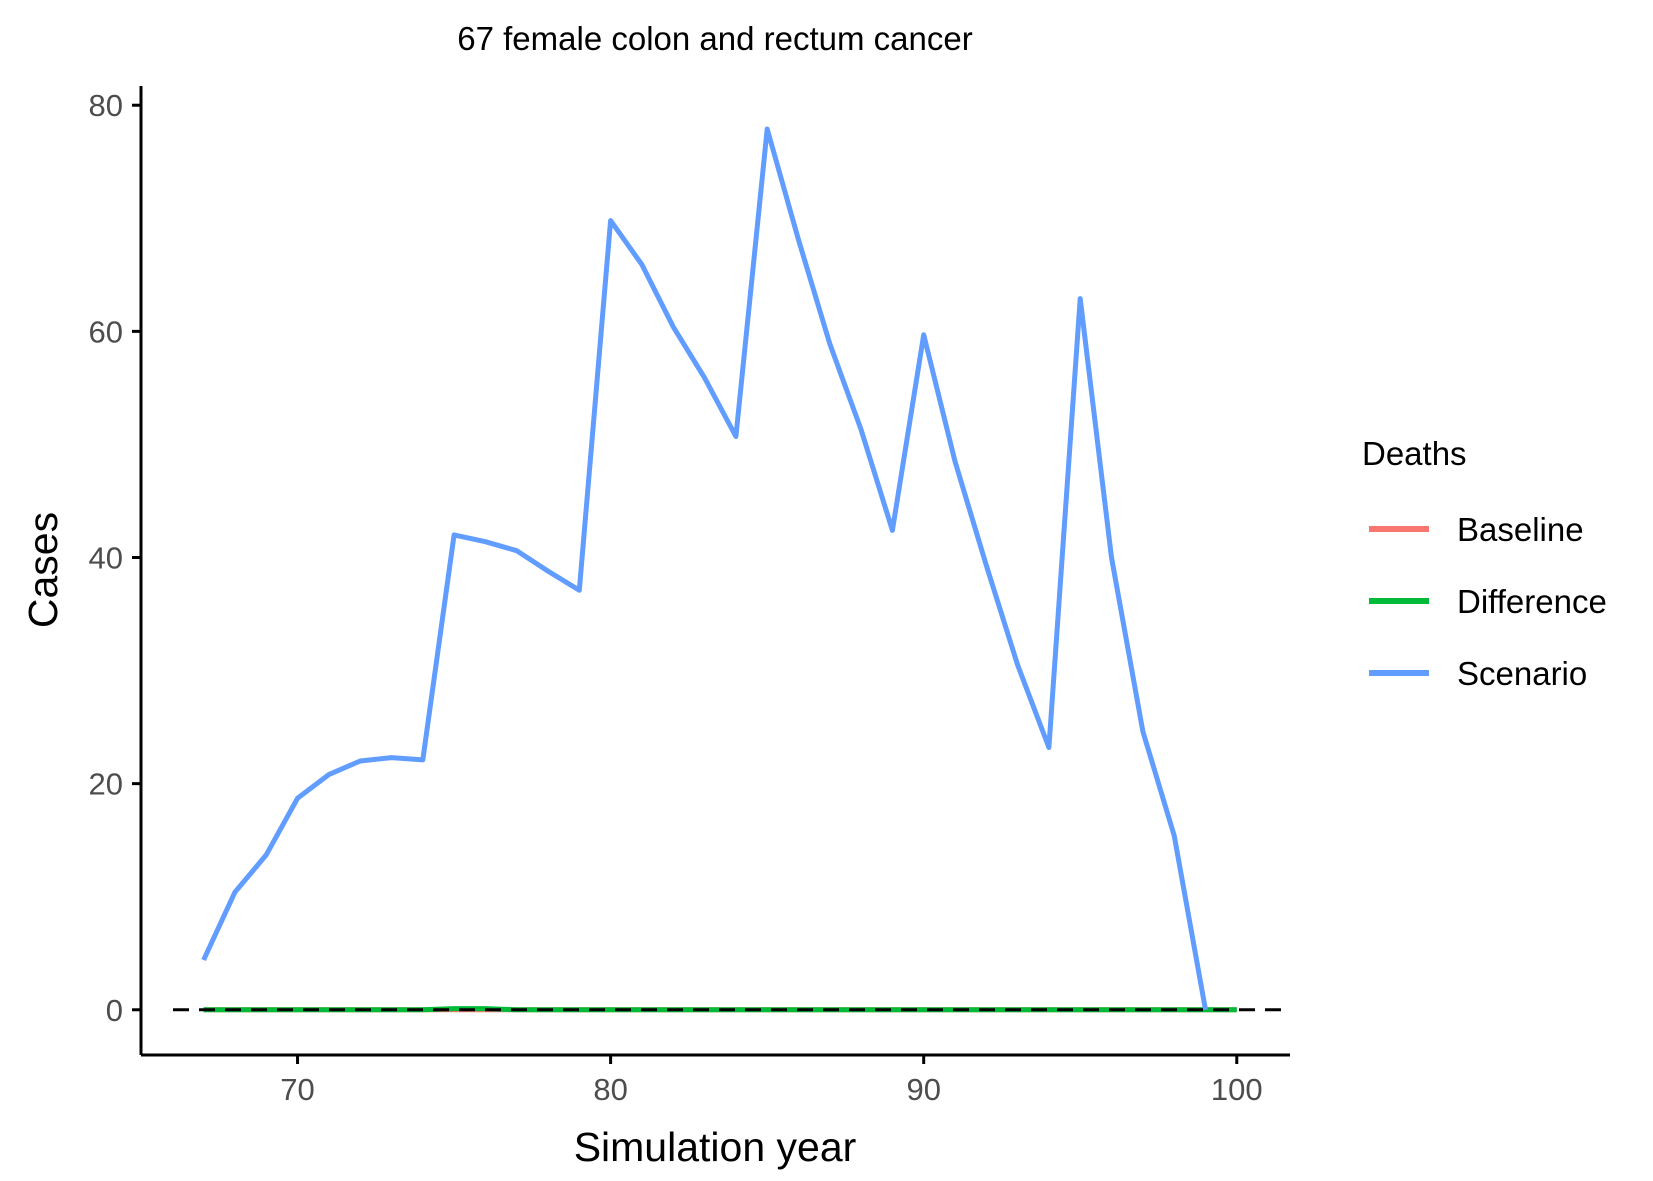  Describe the element at coordinates (1532, 601) in the screenshot. I see `legend-label-difference: Difference` at that location.